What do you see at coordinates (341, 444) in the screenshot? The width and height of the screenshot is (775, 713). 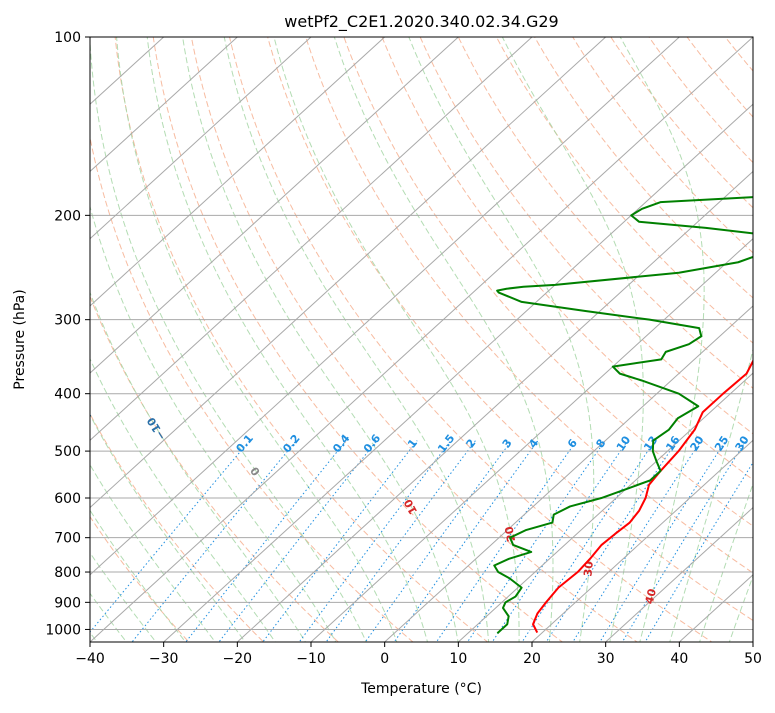 I see `annotation-label: 0.4` at bounding box center [341, 444].